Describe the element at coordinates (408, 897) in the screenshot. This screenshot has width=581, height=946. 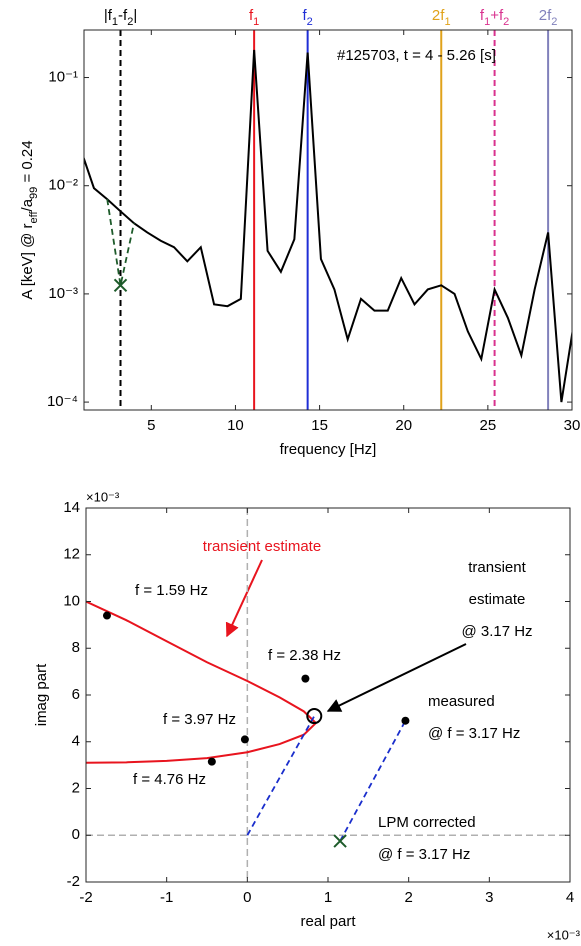
I see `x-tick-label: 2` at that location.